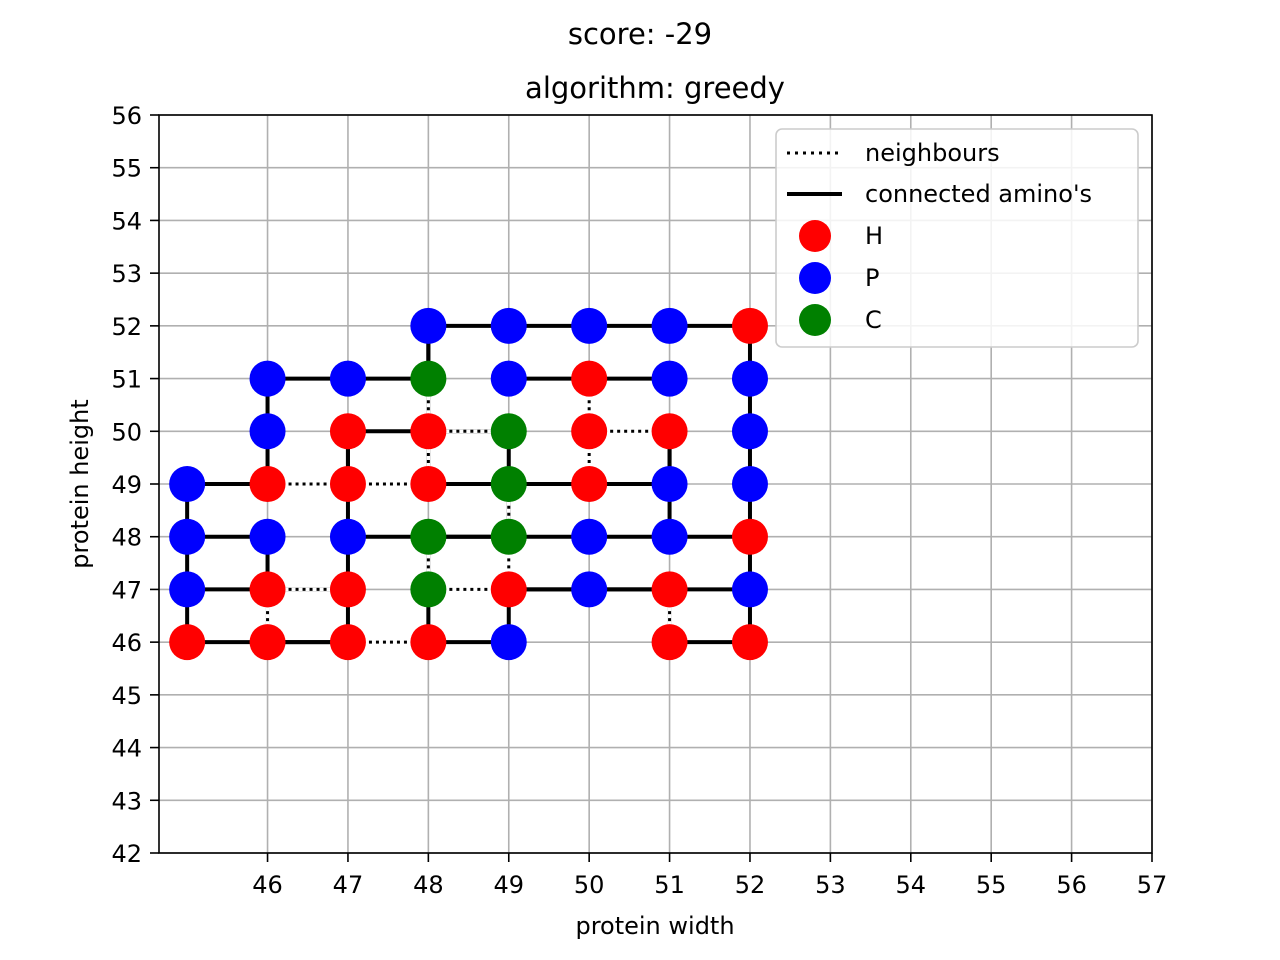  What do you see at coordinates (654, 926) in the screenshot?
I see `x-axis-label: protein width` at bounding box center [654, 926].